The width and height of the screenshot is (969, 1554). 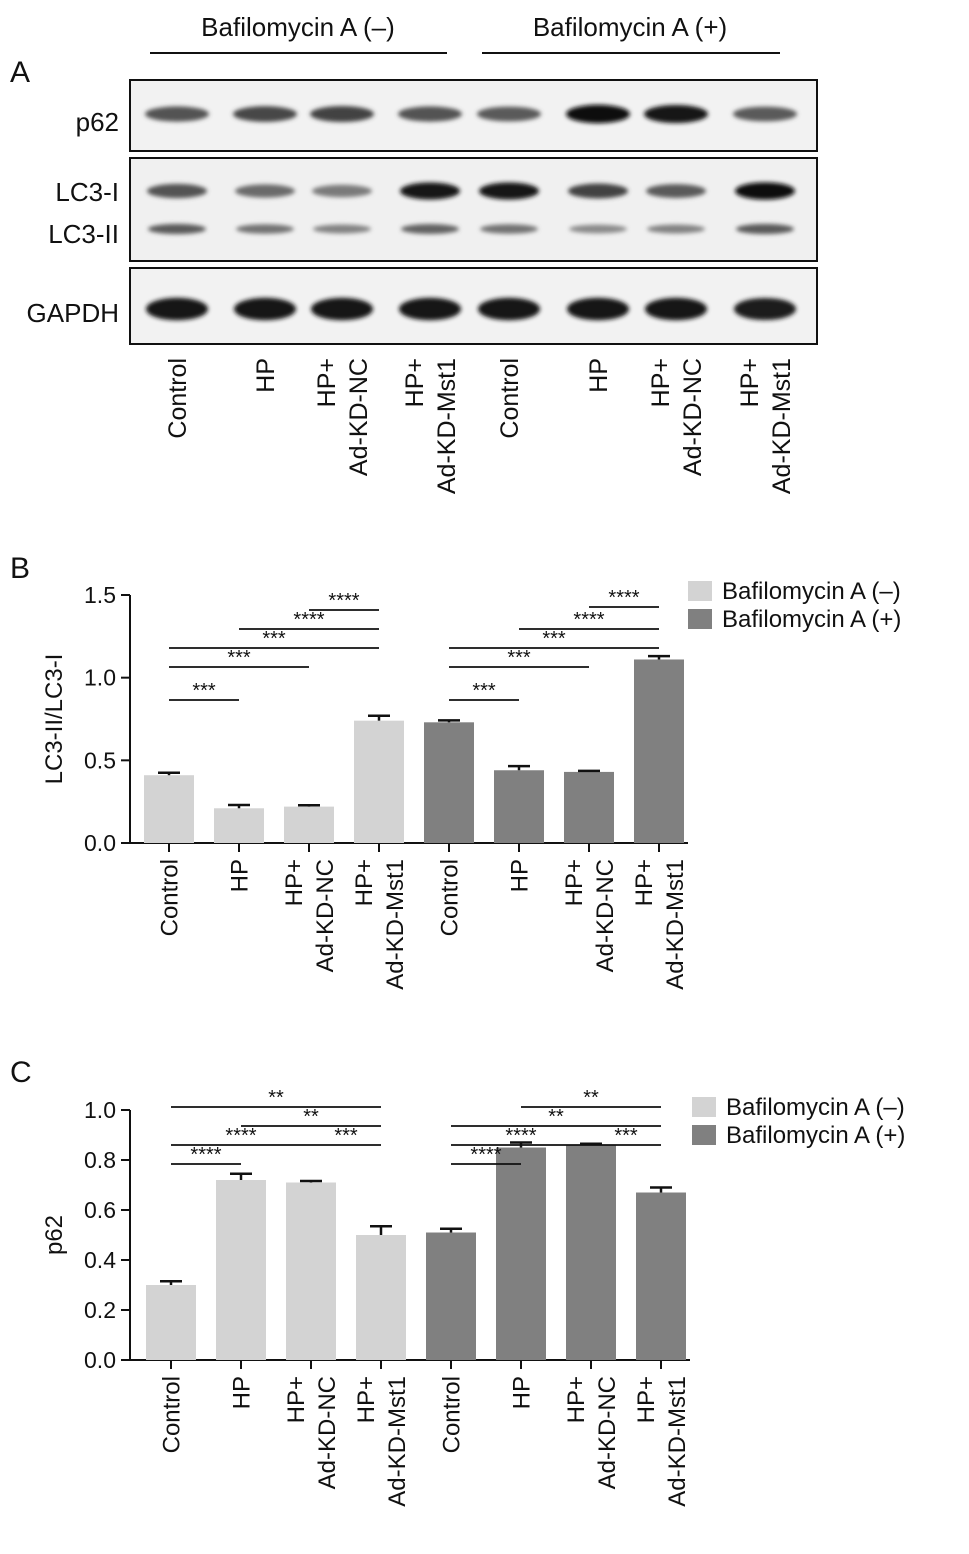 I want to click on lane-label-1: Control, so click(x=178, y=398).